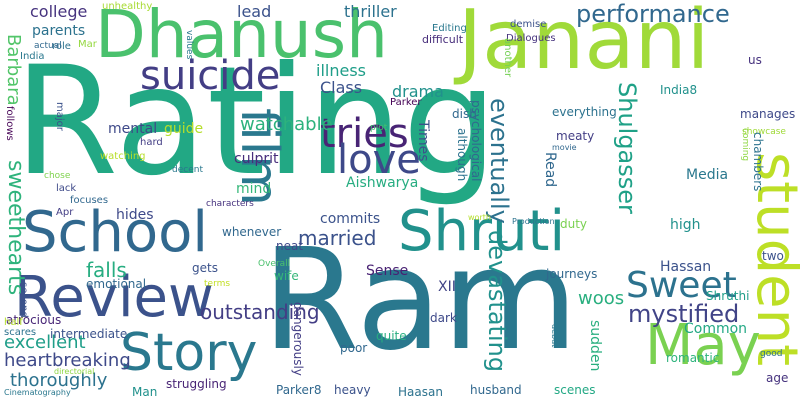 The image size is (800, 400). Describe the element at coordinates (443, 318) in the screenshot. I see `cloud-word: dark` at that location.